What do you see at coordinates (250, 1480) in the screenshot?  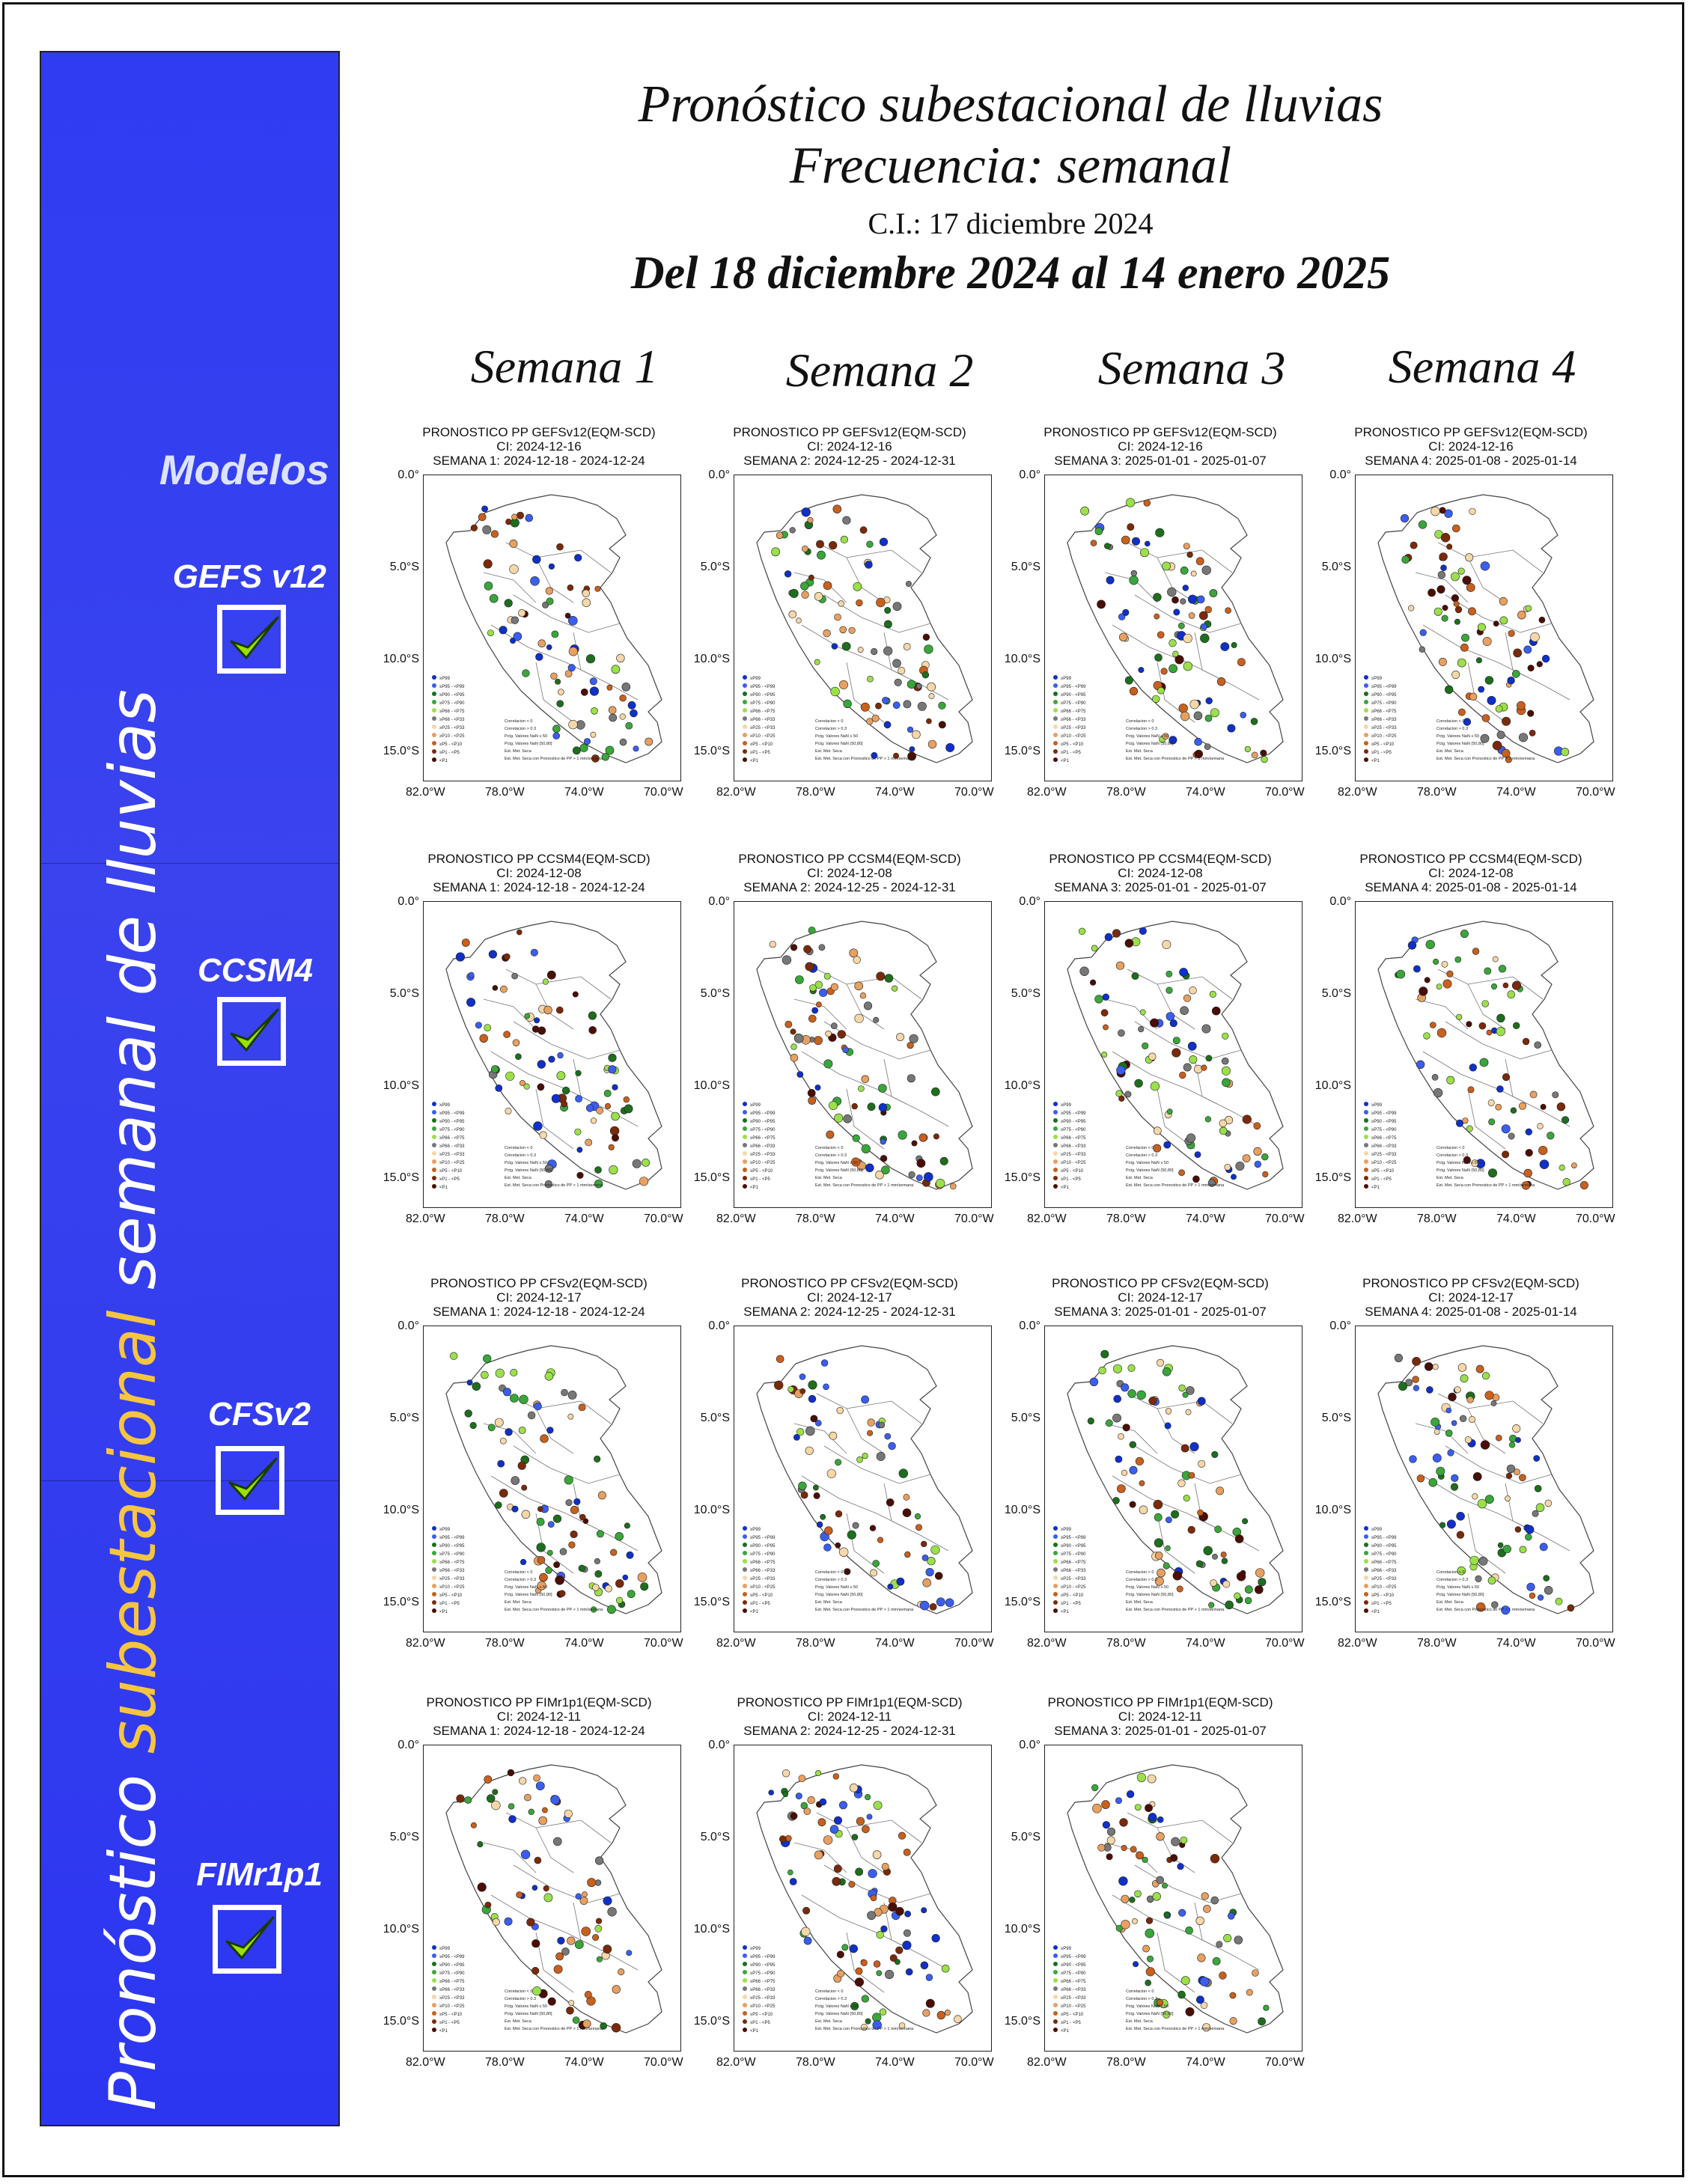 I see `model-checkbox-cfsv2` at bounding box center [250, 1480].